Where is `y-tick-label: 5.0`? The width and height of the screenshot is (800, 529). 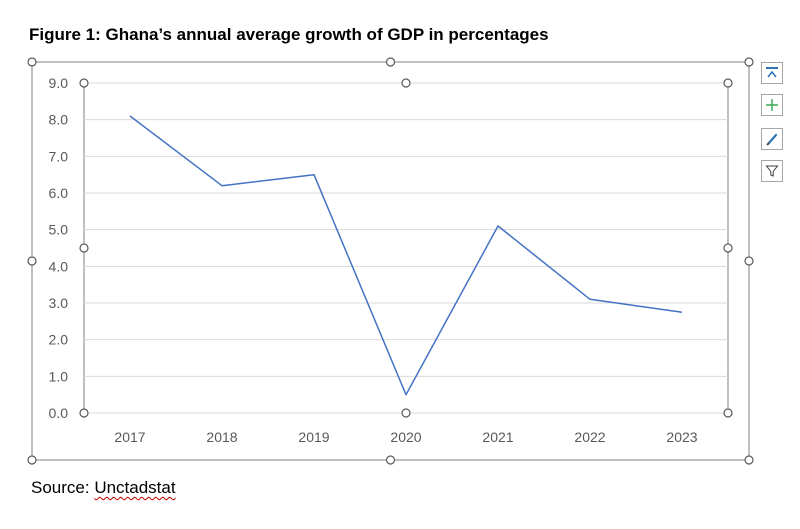
y-tick-label: 5.0 is located at coordinates (59, 230).